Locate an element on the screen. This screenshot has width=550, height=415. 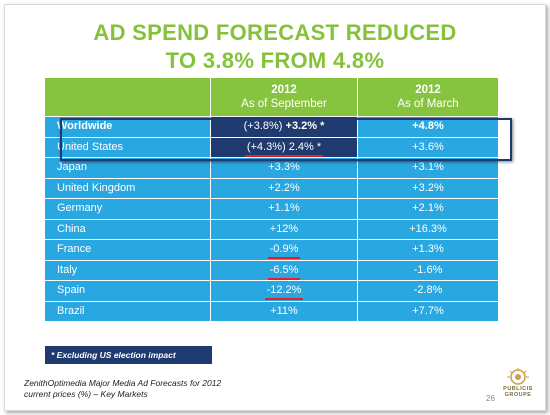
cell-september: -0.9% is located at coordinates (283, 250).